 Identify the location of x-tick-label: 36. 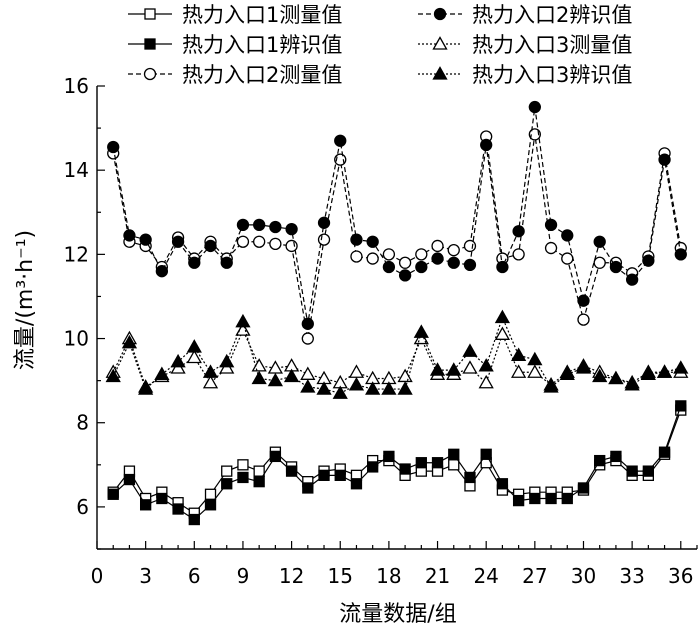
(680, 576).